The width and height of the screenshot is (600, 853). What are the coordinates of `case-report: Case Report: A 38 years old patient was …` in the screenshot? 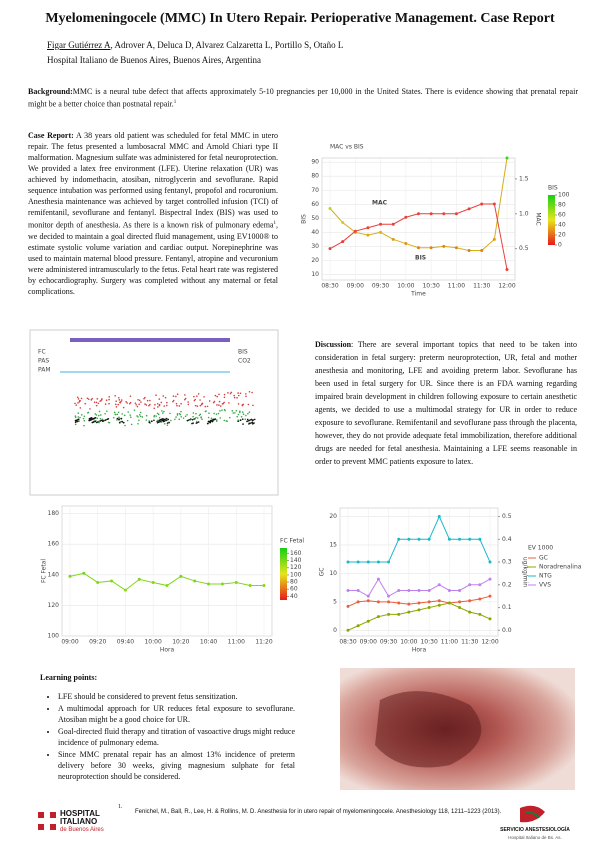 It's located at (153, 213).